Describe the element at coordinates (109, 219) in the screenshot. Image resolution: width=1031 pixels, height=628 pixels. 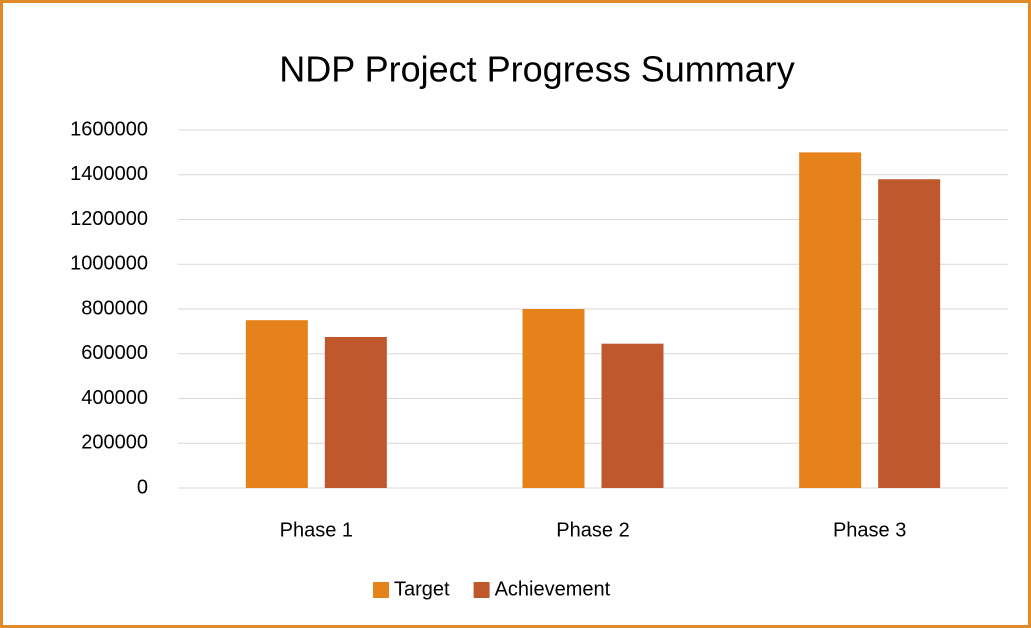
I see `y-tick-label: 1200000` at that location.